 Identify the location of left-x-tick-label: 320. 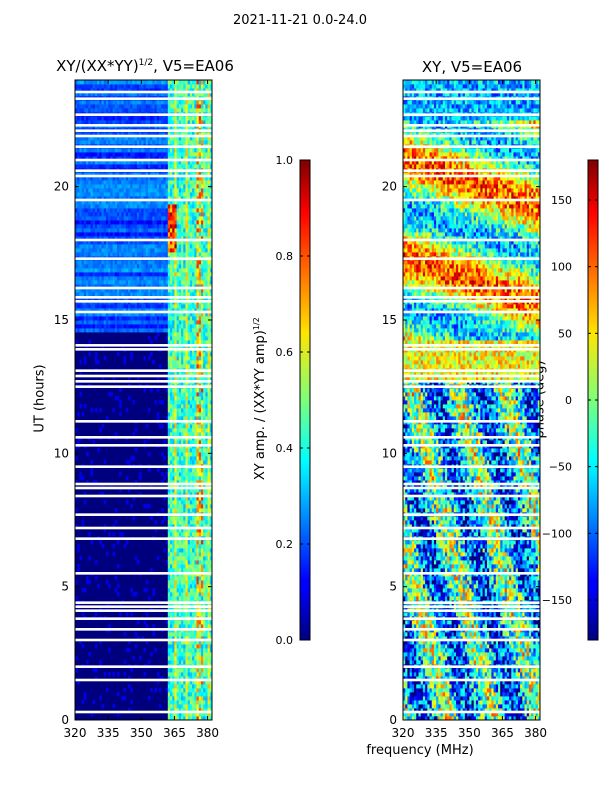
(75, 733).